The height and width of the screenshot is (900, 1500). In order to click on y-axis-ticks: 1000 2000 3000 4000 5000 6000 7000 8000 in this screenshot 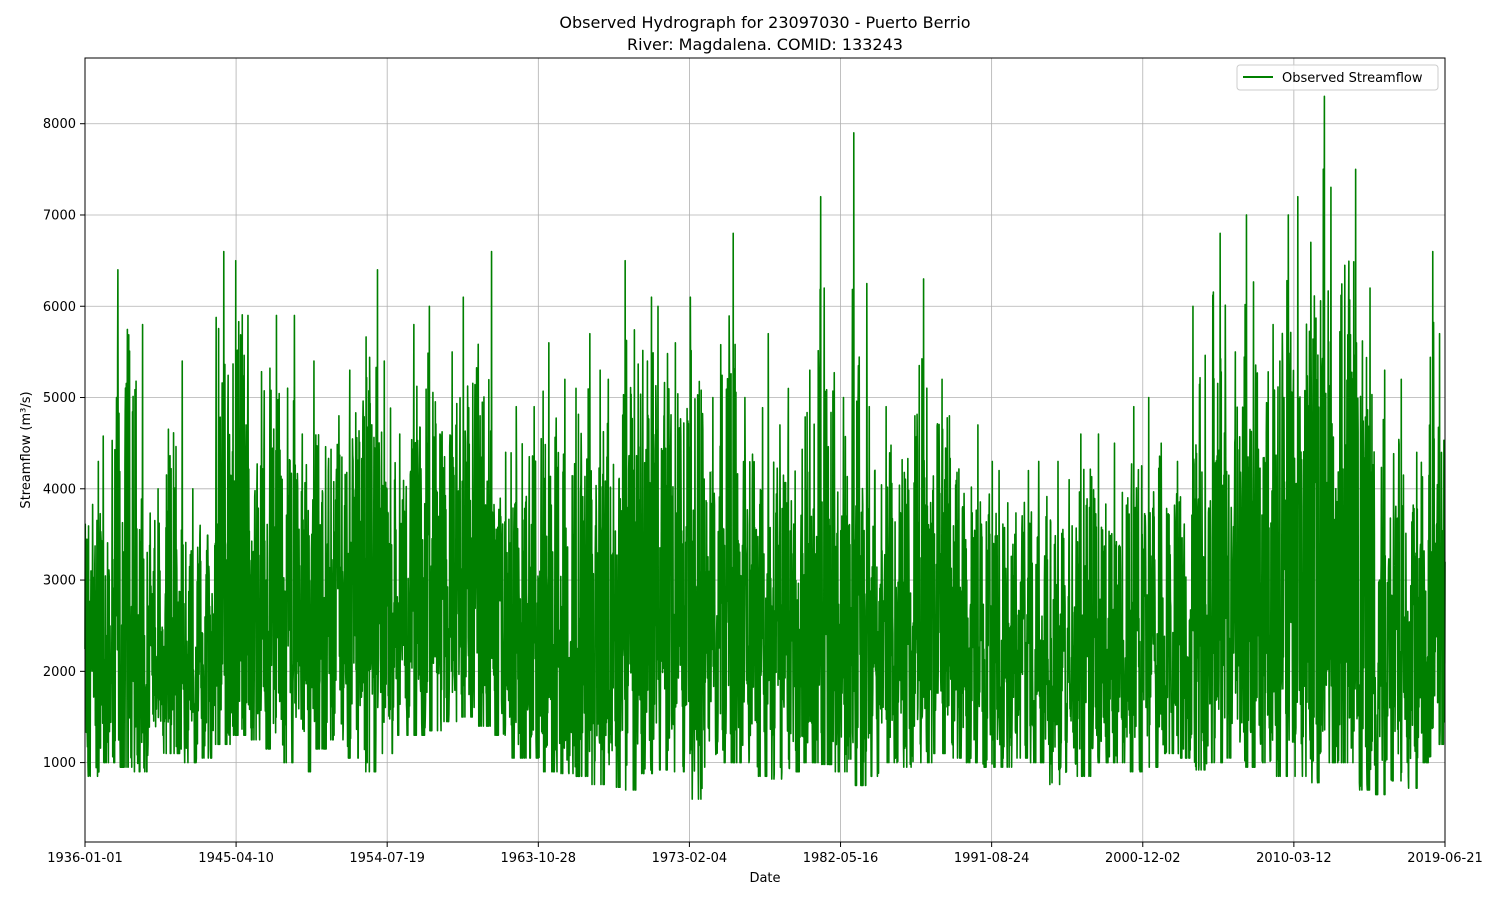, I will do `click(64, 444)`.